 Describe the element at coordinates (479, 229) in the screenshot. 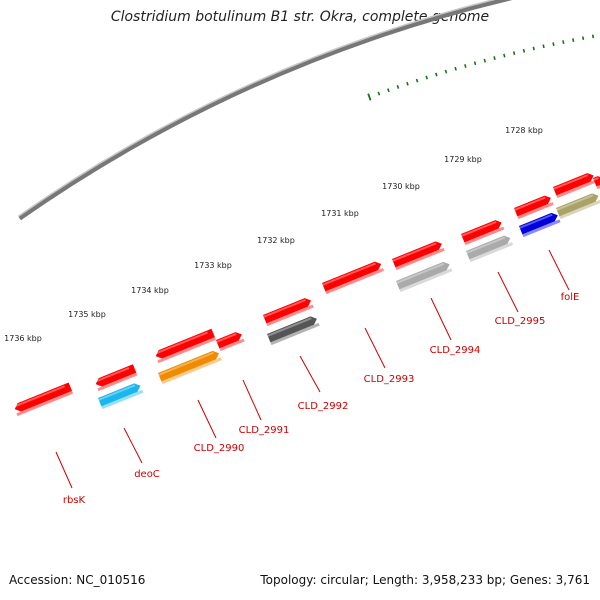

I see `gene-upper-4-highlight` at that location.